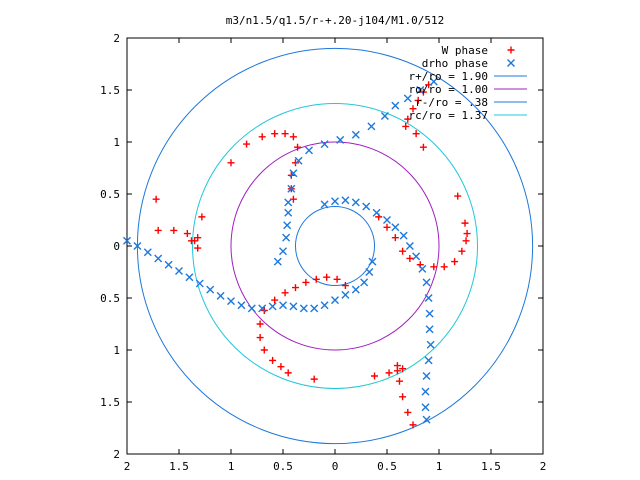  What do you see at coordinates (448, 76) in the screenshot?
I see `legend-label: r+/ro = 1.90` at bounding box center [448, 76].